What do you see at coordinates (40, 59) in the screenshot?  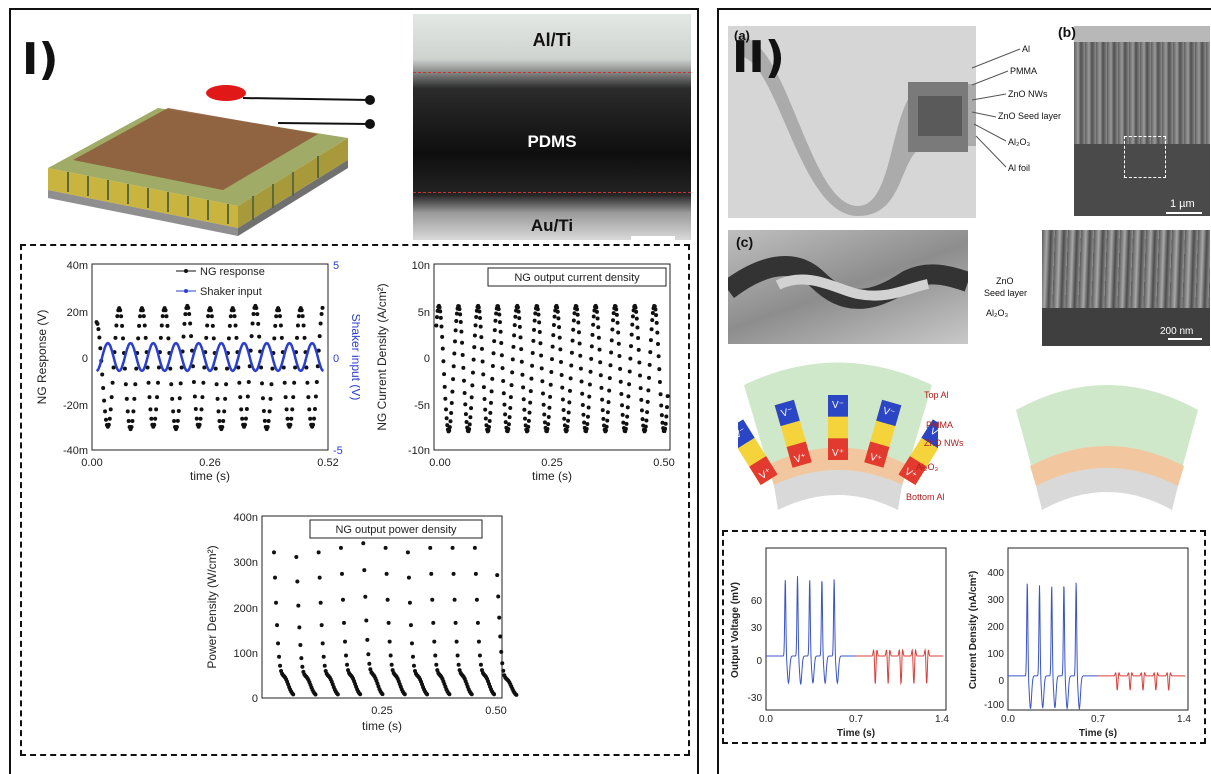 I see `panel-I-label: I)` at bounding box center [40, 59].